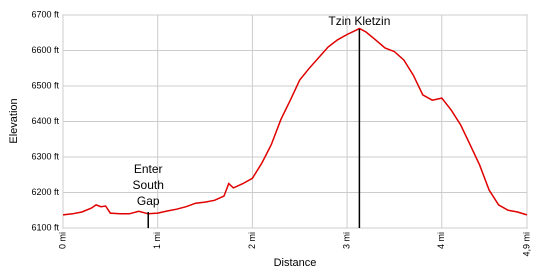 Image resolution: width=550 pixels, height=278 pixels. What do you see at coordinates (45, 156) in the screenshot?
I see `y-tick-label: 6300 ft` at bounding box center [45, 156].